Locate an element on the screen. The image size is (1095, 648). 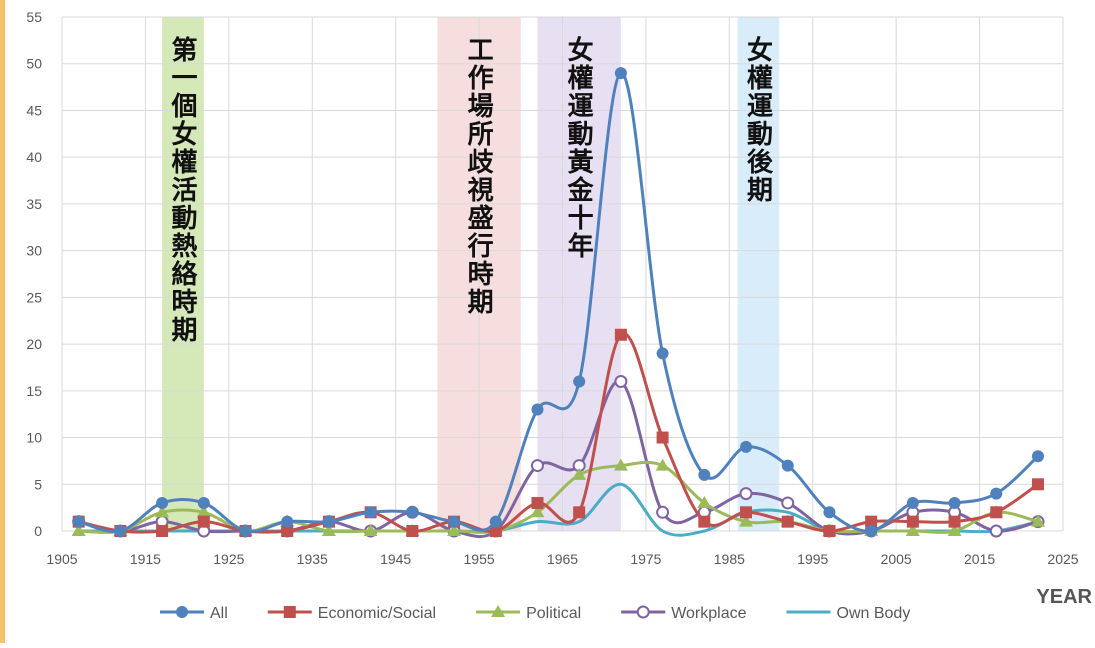
x-tick-label: 1955 is located at coordinates (479, 559).